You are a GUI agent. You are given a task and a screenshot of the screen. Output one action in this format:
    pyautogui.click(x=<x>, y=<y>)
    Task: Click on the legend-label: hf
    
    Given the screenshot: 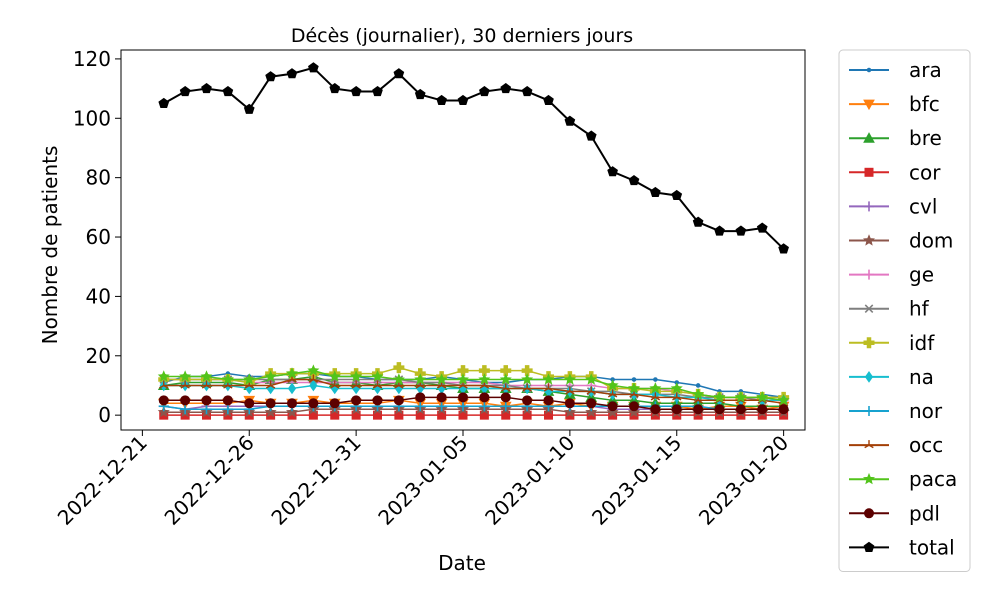 What is the action you would take?
    pyautogui.click(x=919, y=309)
    